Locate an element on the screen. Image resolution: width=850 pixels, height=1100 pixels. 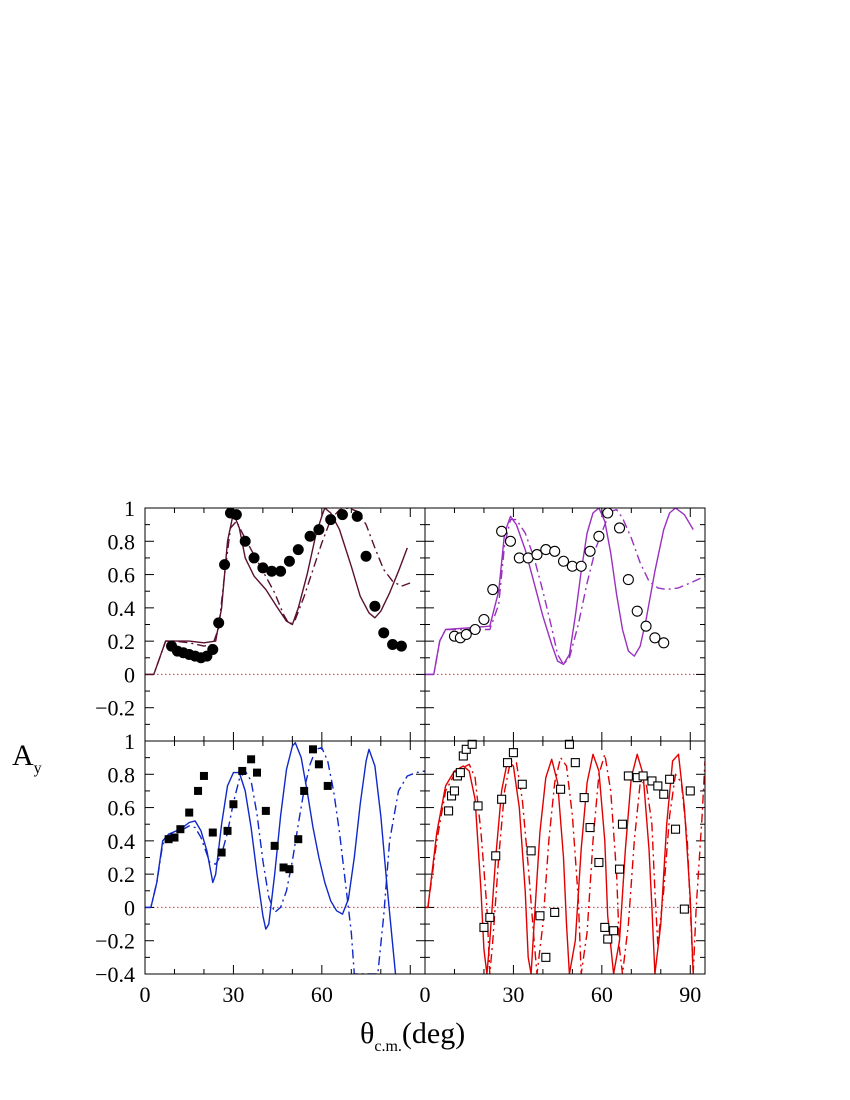
y-tick-label: 1 is located at coordinates (129, 508).